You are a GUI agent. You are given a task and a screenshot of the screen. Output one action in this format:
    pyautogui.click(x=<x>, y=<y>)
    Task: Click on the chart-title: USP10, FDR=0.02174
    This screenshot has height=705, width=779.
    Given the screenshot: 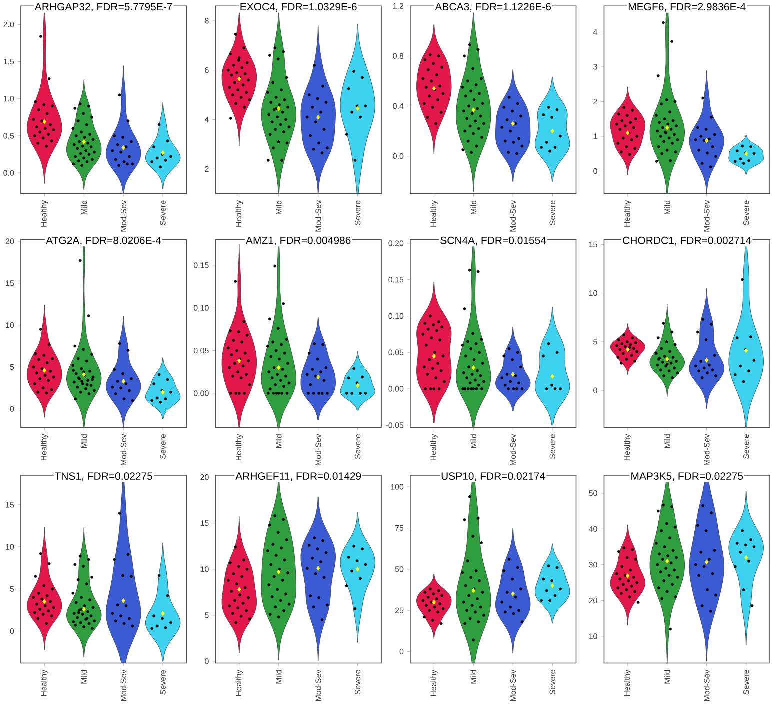 What is the action you would take?
    pyautogui.click(x=494, y=477)
    